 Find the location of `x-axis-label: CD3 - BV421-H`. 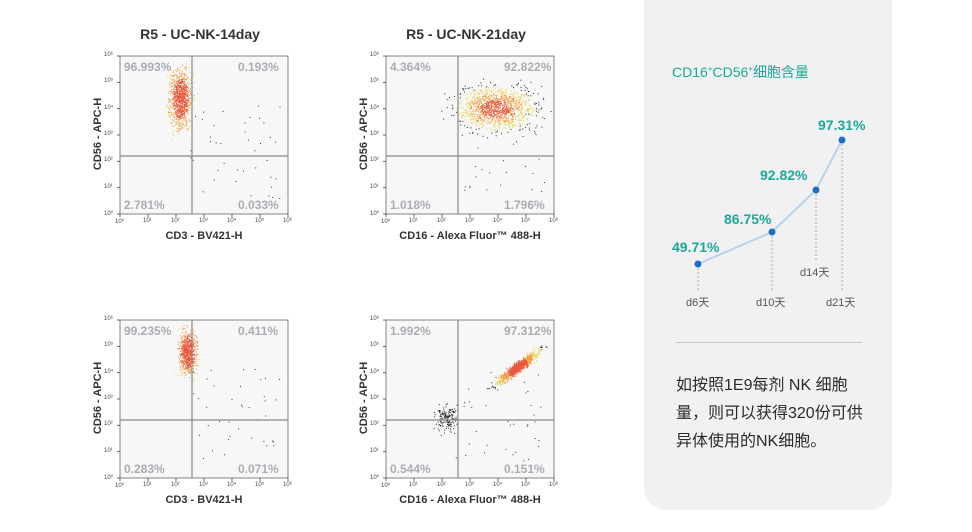

x-axis-label: CD3 - BV421-H is located at coordinates (204, 236).